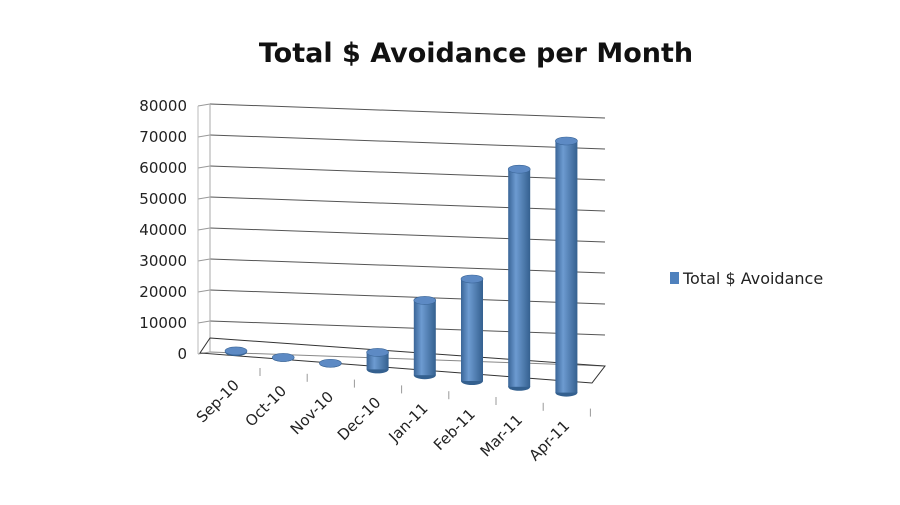  I want to click on x-tick-label: Oct-10, so click(266, 406).